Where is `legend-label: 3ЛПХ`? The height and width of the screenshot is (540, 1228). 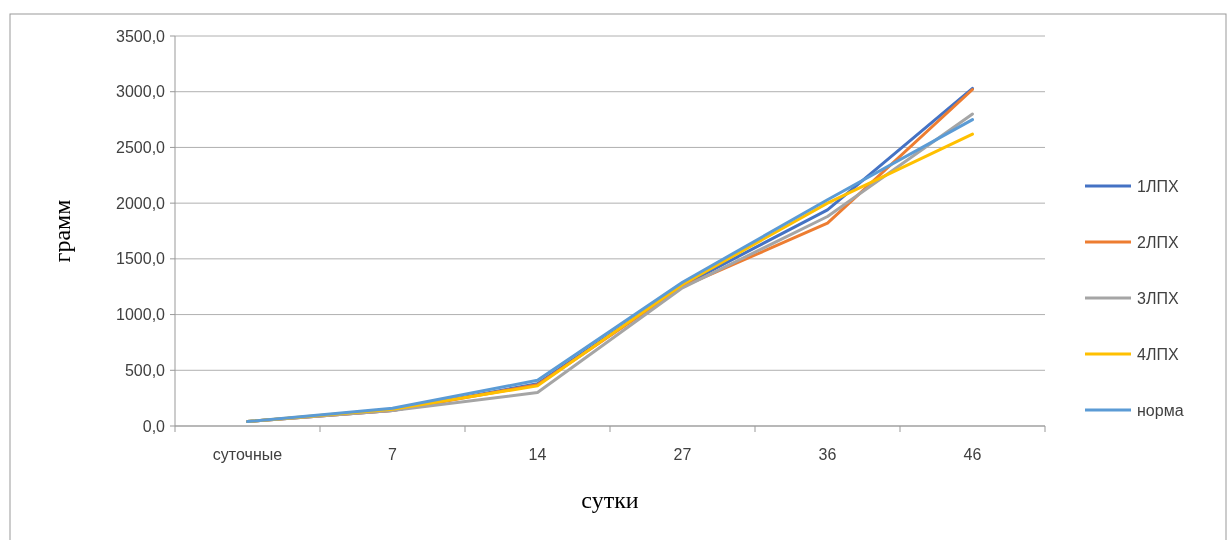
legend-label: 3ЛПХ is located at coordinates (1158, 298).